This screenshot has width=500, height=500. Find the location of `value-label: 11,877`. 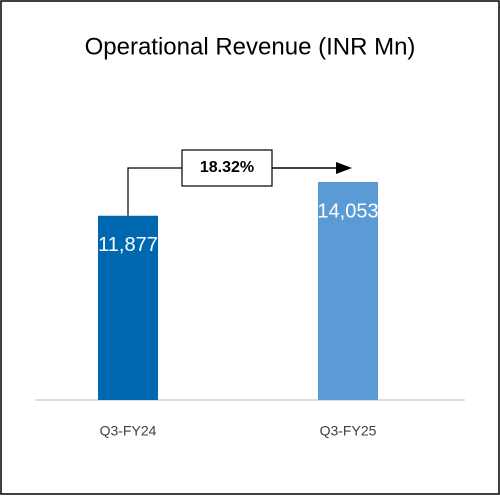

value-label: 11,877 is located at coordinates (128, 245).